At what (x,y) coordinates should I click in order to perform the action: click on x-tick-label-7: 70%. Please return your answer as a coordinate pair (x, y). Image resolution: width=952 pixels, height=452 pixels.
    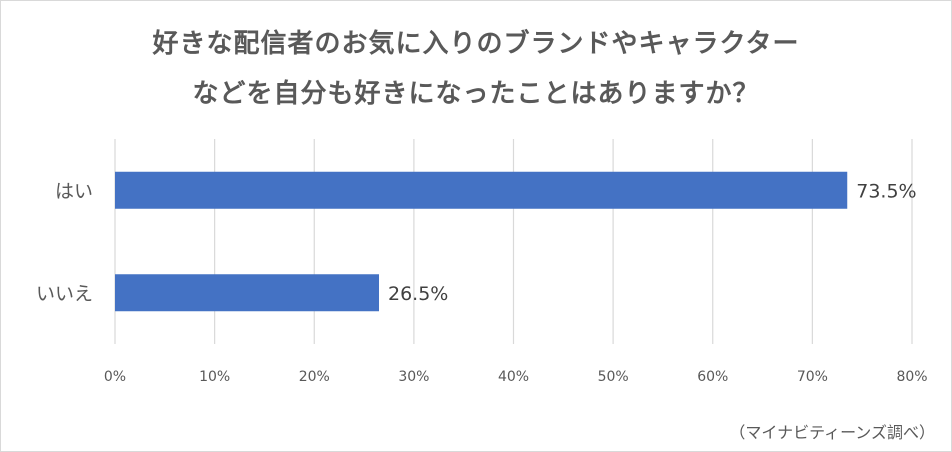
    Looking at the image, I should click on (812, 377).